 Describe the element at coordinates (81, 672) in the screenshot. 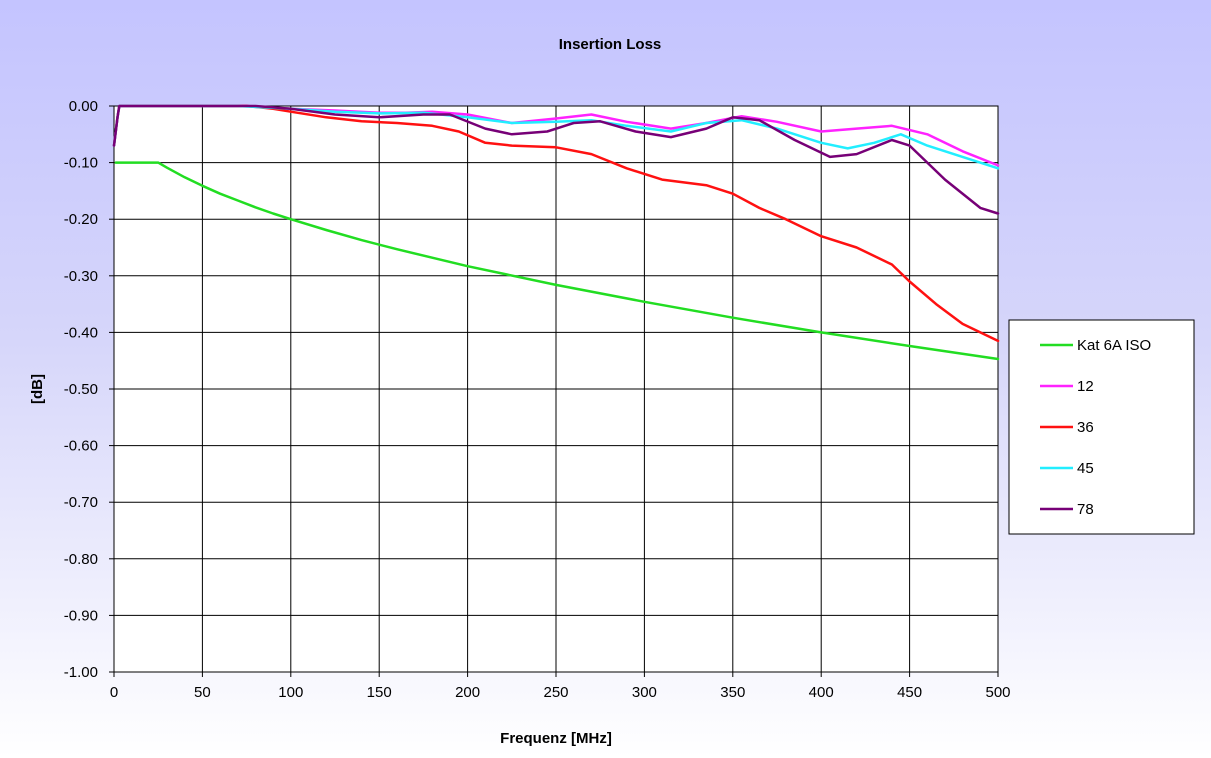

I see `y-tick-label: -1.00` at that location.